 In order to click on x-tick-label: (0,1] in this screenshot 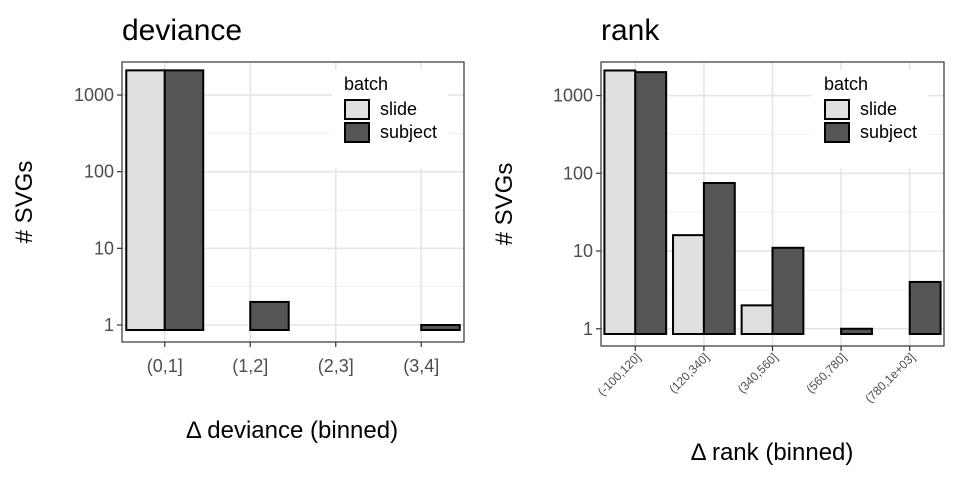, I will do `click(165, 366)`.